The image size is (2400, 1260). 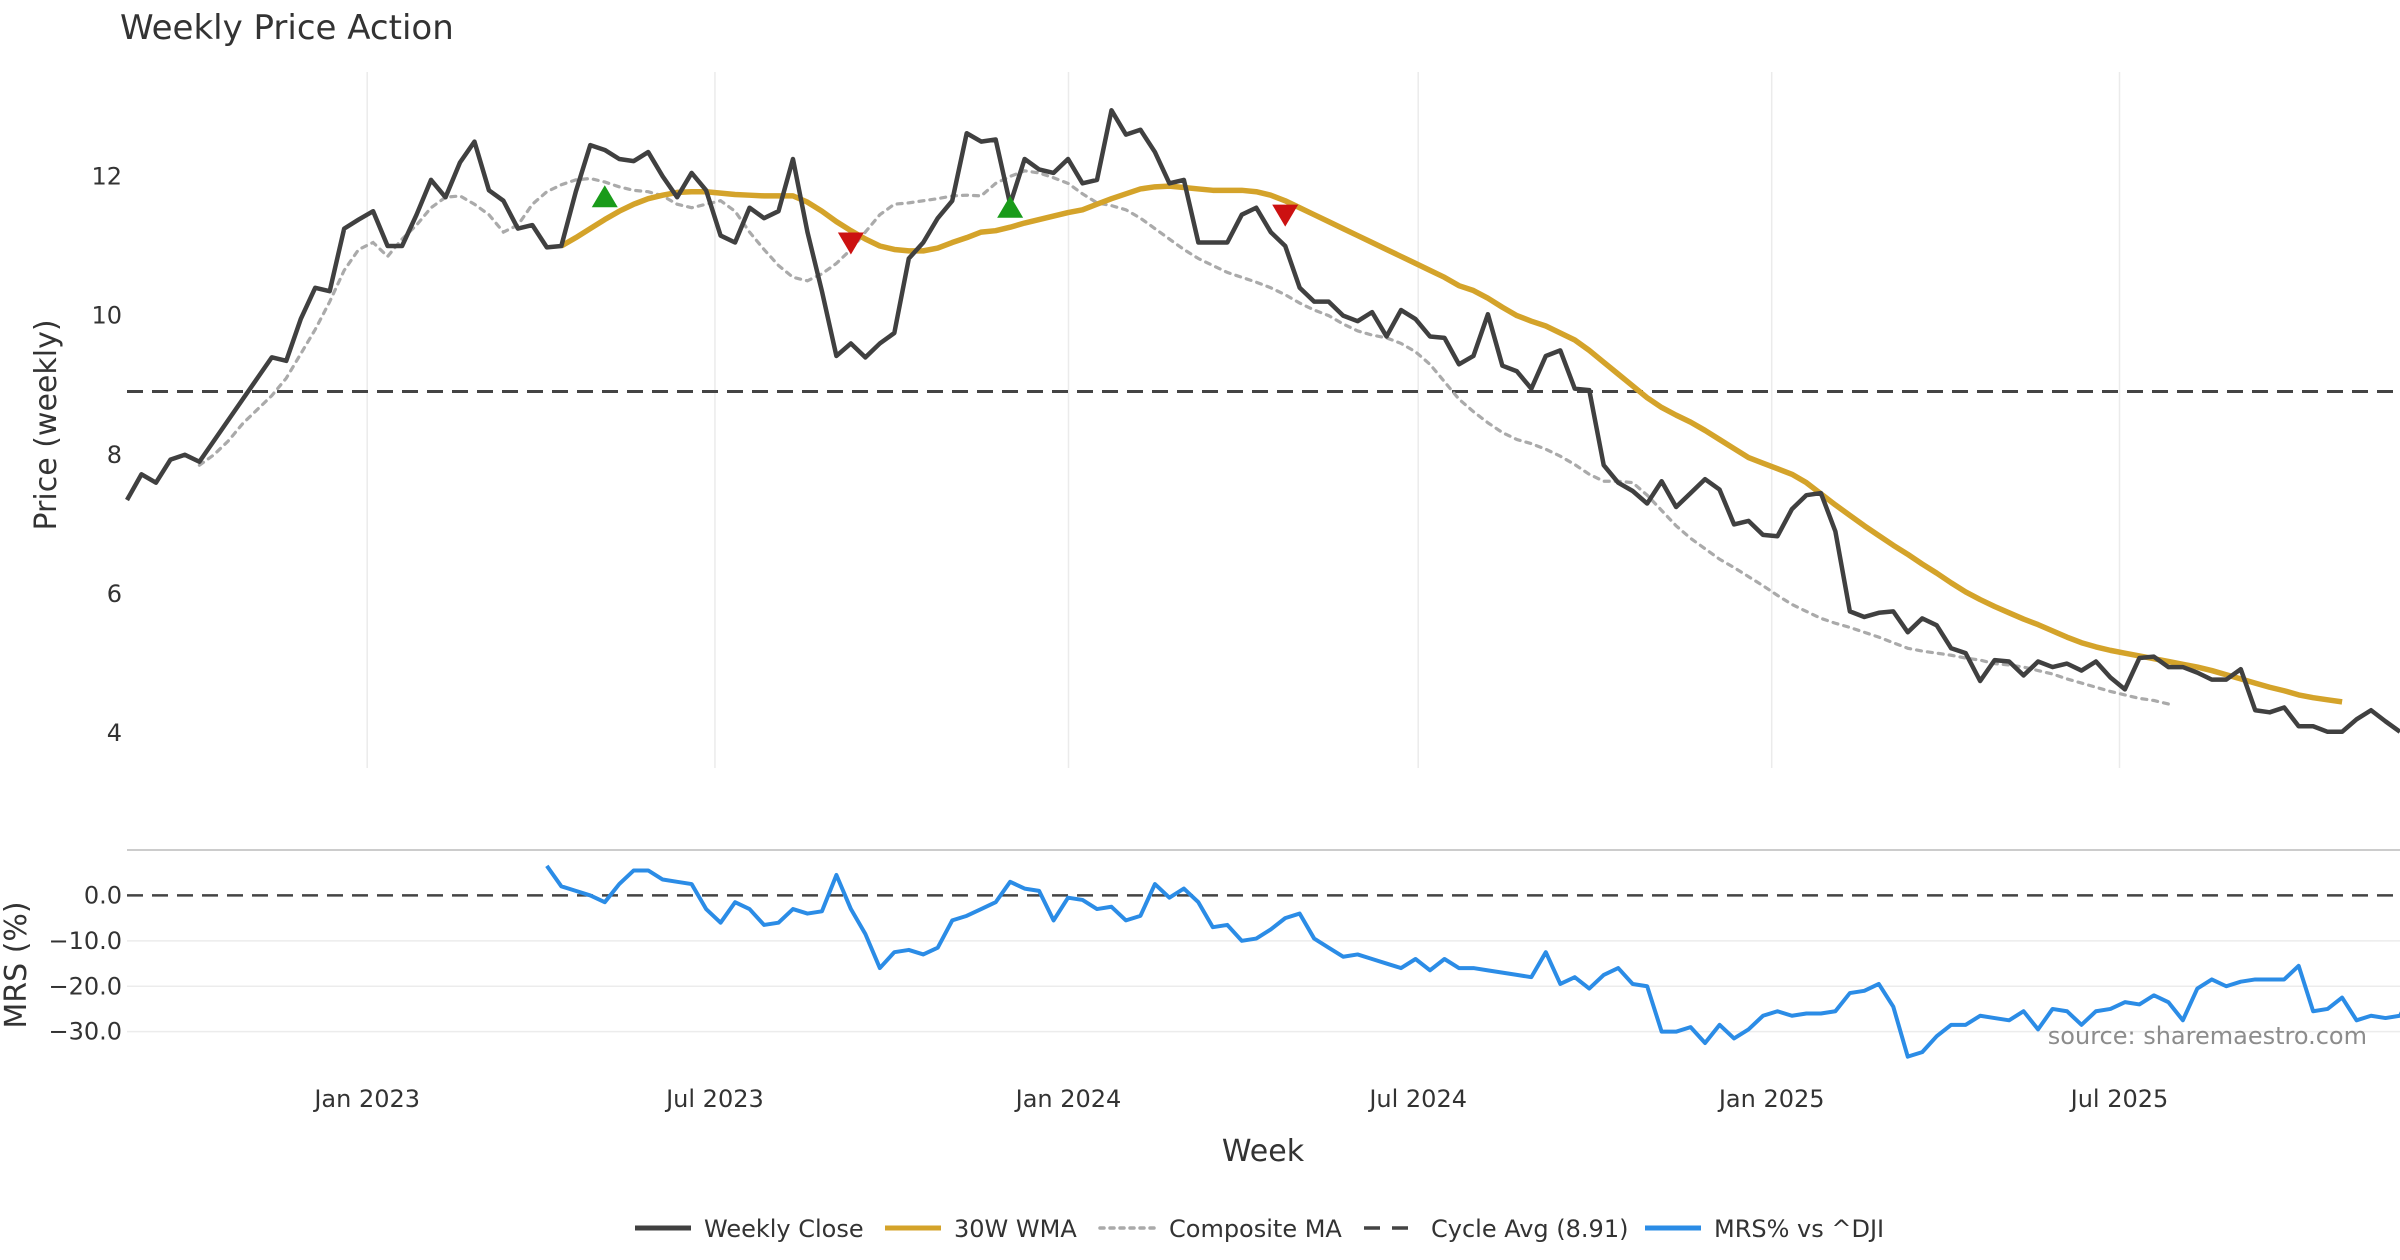 I want to click on mrs-y-tick-label: −20.0, so click(x=85, y=986).